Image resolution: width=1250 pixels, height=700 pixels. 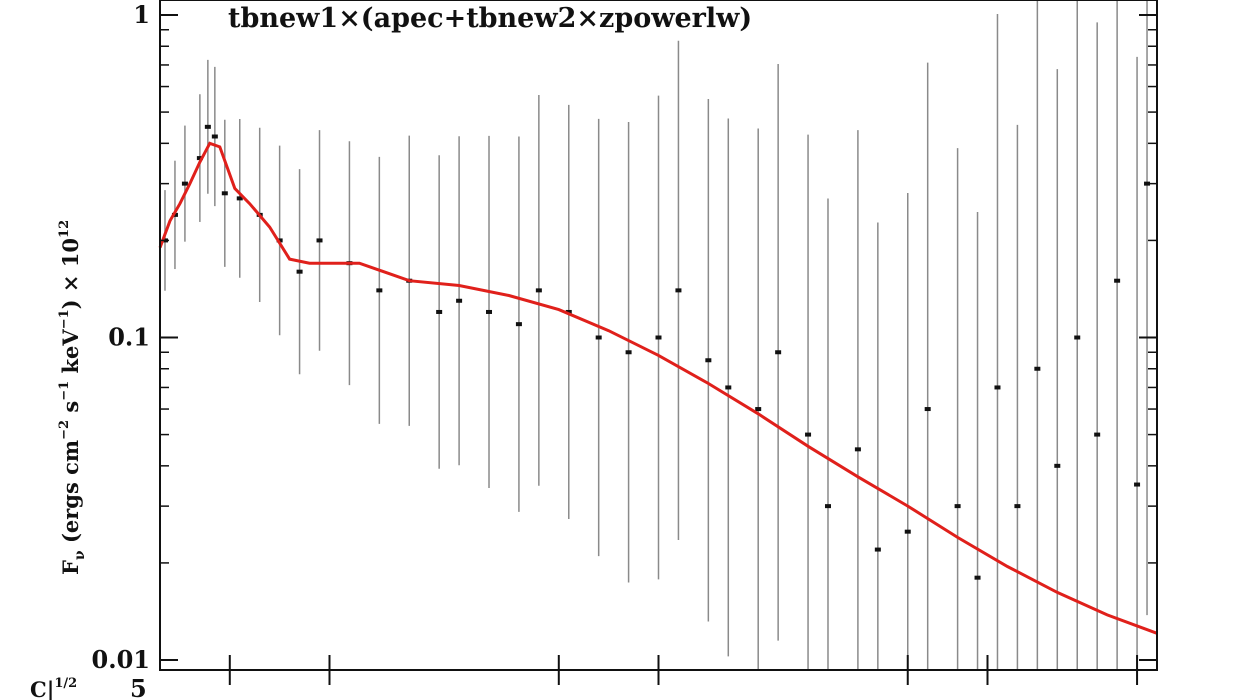 I want to click on y-axis-label: Fν (ergs cm−2 s−1 keV−1) × 1012, so click(x=72, y=397).